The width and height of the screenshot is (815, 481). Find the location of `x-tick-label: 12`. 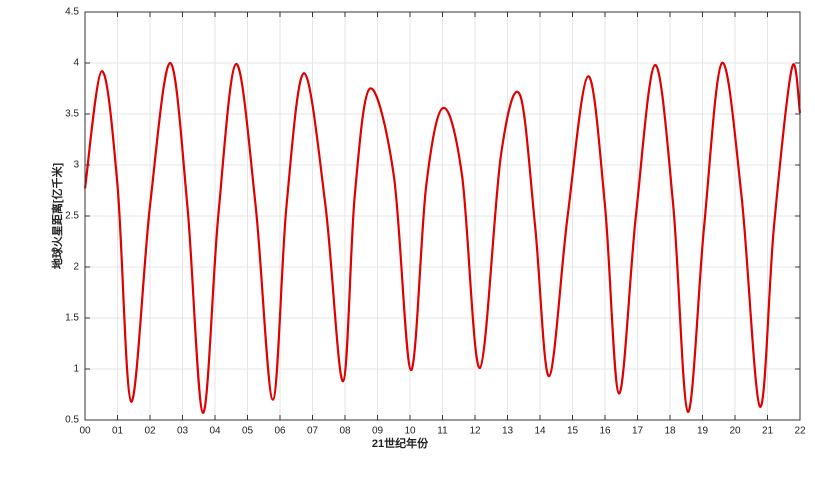

x-tick-label: 12 is located at coordinates (475, 431).